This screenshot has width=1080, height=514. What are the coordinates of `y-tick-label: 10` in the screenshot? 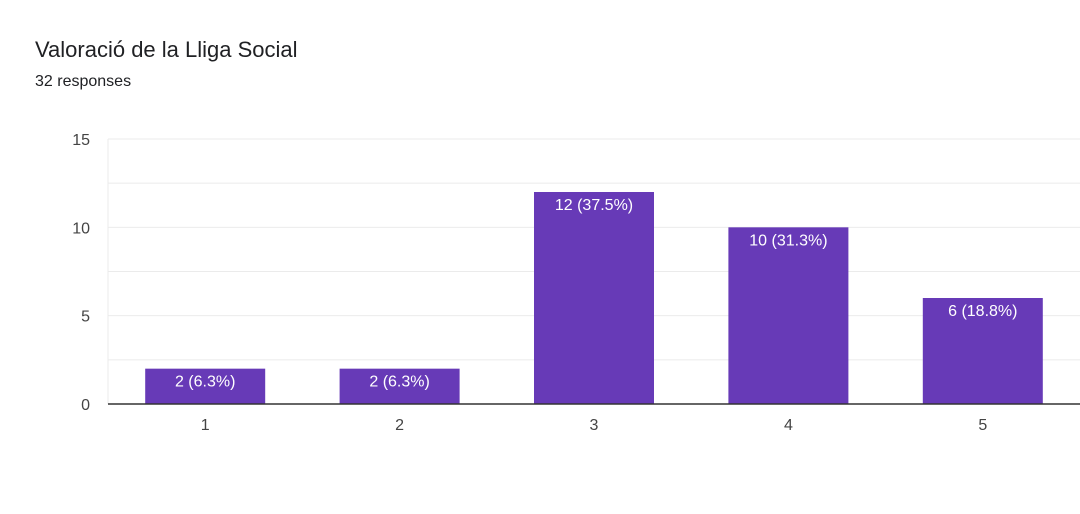 It's located at (81, 228).